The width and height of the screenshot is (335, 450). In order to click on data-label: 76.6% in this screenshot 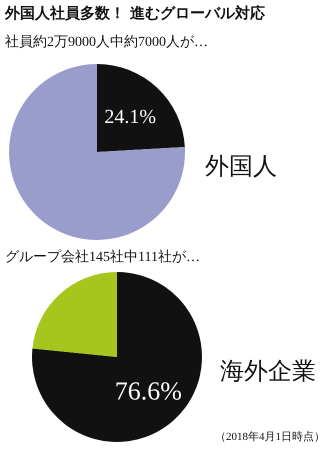, I will do `click(148, 391)`.